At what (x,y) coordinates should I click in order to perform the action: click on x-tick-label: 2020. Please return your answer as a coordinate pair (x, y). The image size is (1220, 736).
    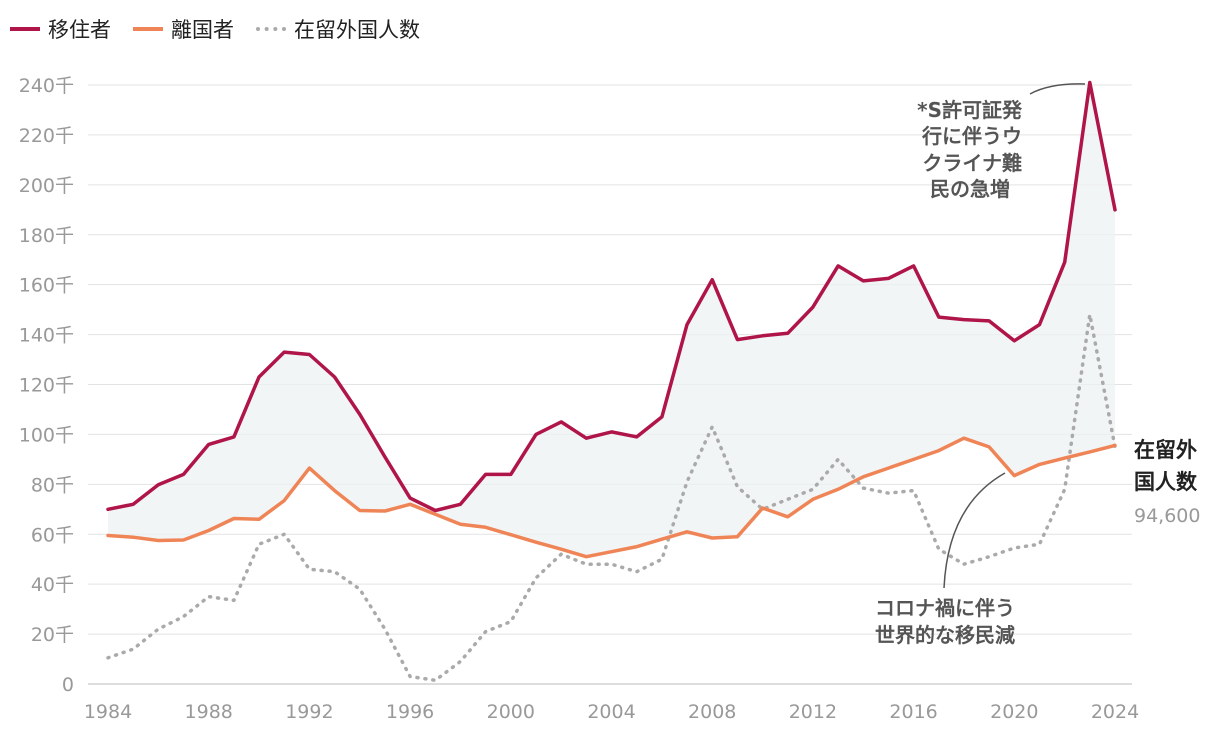
    Looking at the image, I should click on (1014, 712).